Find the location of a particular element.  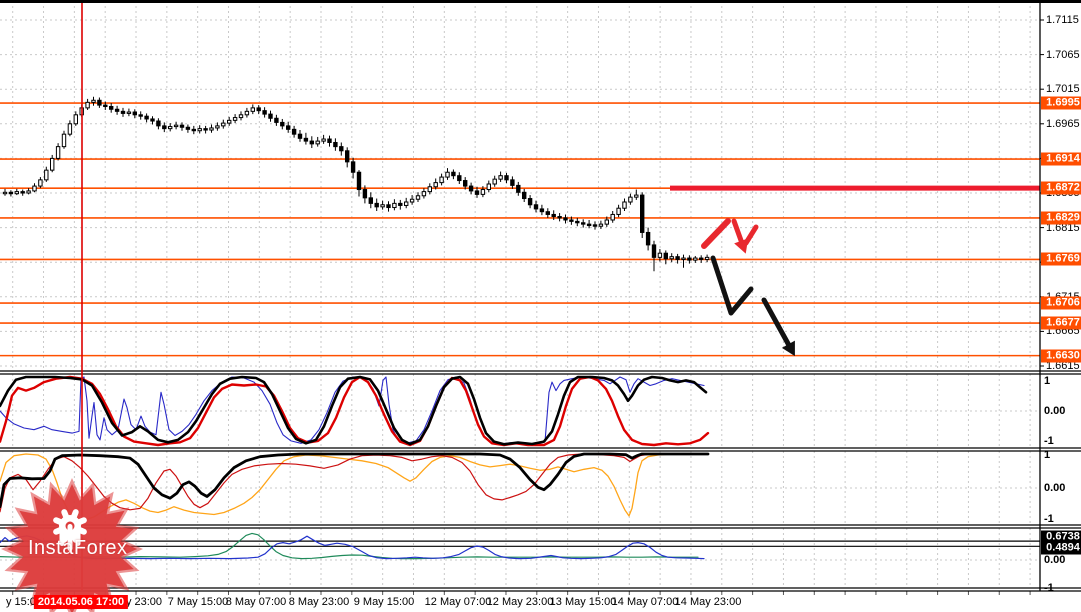

time-axis-label: y 15:00 is located at coordinates (24, 602).